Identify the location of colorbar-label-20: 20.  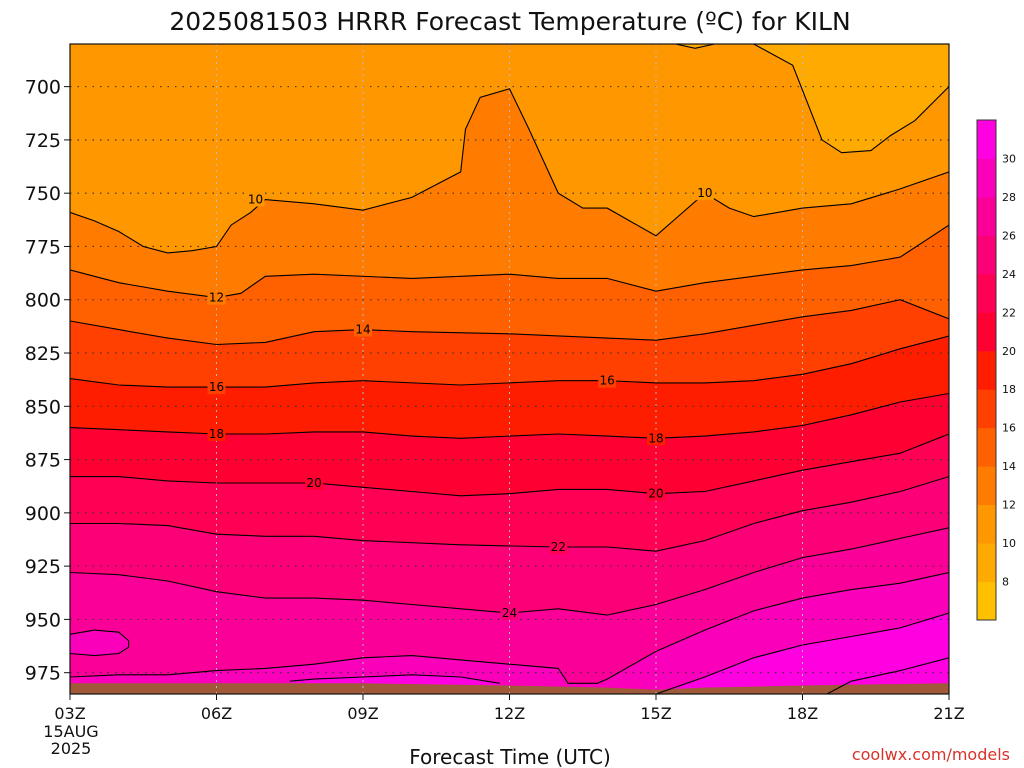
(1009, 351).